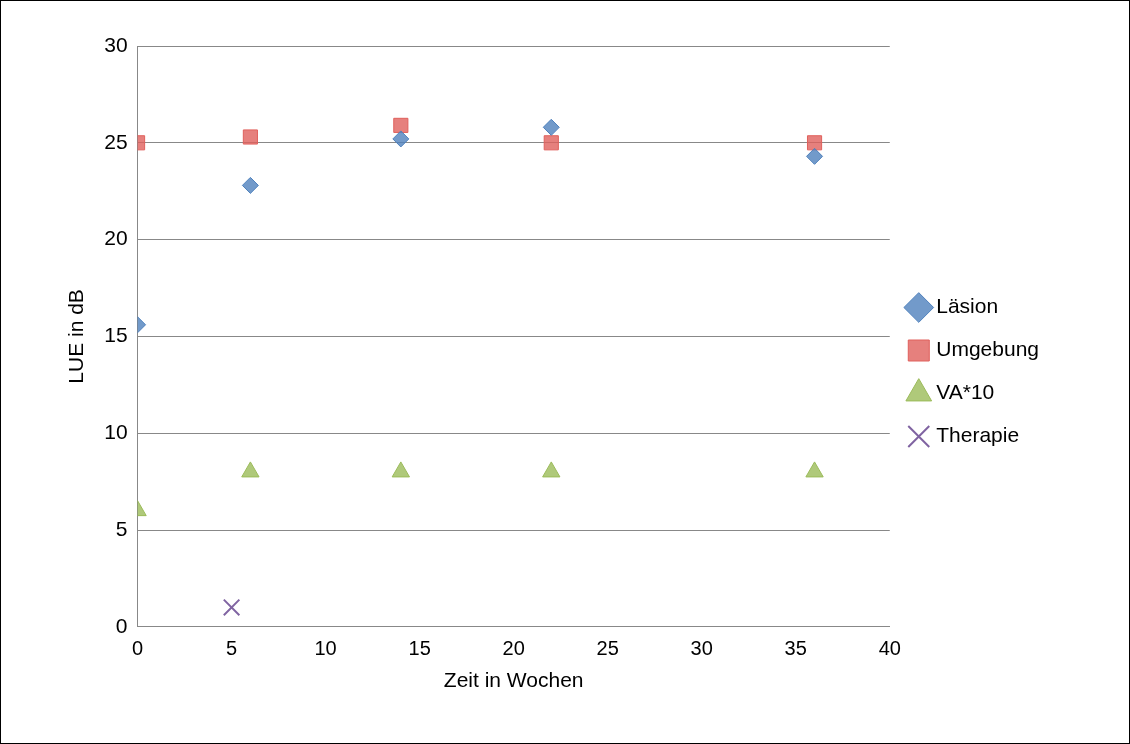 The image size is (1130, 744). Describe the element at coordinates (978, 435) in the screenshot. I see `legend-label: Therapie` at that location.